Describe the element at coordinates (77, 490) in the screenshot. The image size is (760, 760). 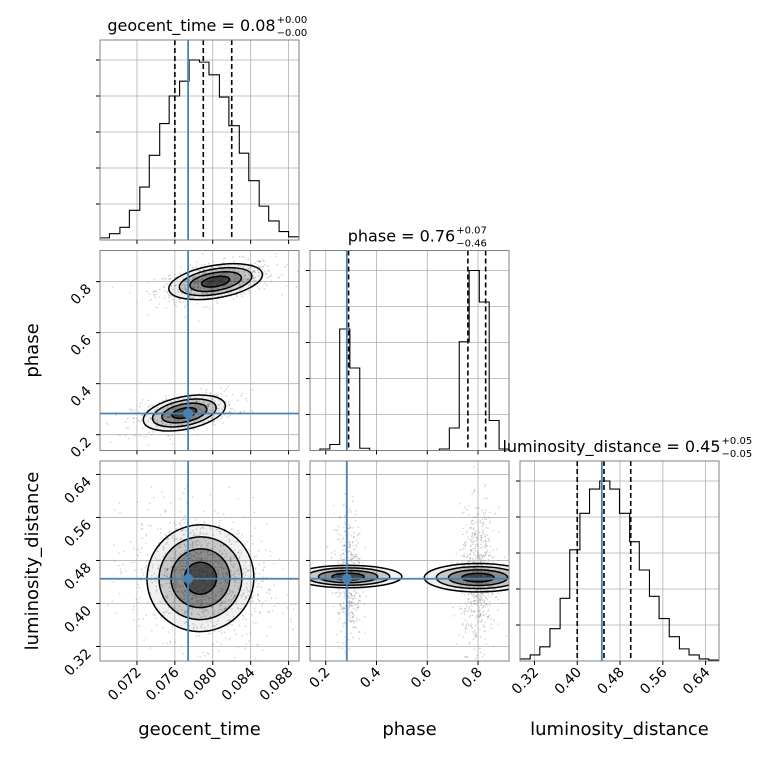
I see `y-tick-label: 0.64` at that location.